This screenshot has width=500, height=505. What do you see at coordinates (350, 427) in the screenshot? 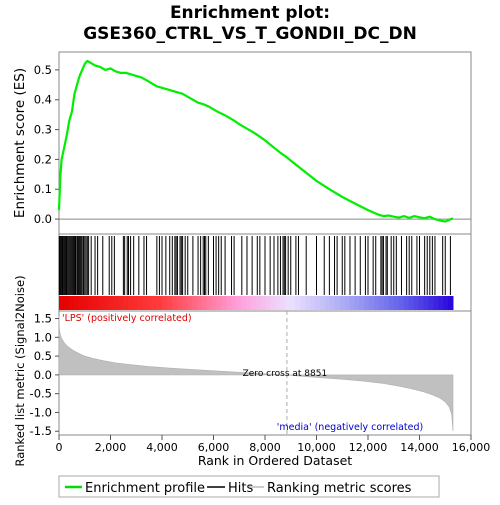
I see `negative-correlation-label: 'media' (negatively correlated)` at bounding box center [350, 427].